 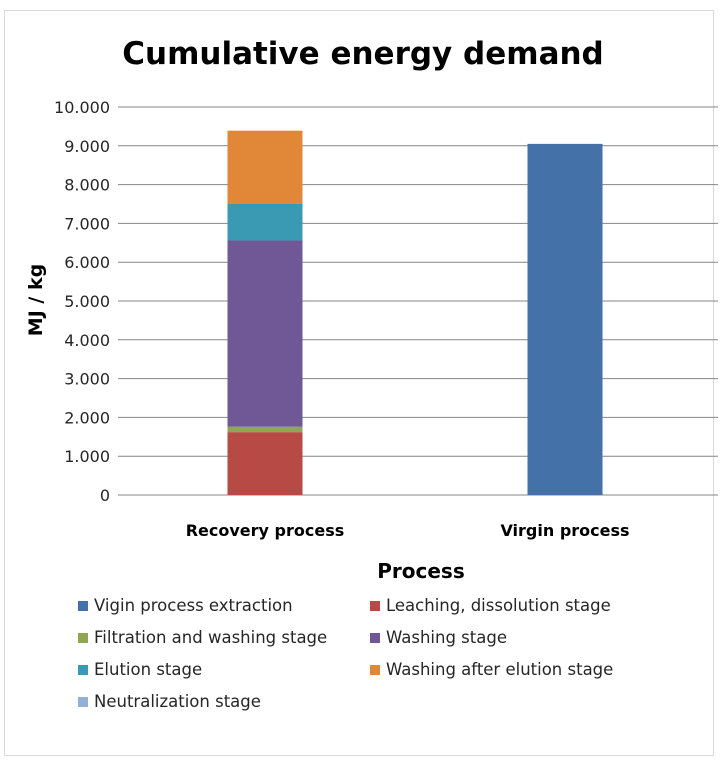 I want to click on legend-item: Leaching, dissolution stage, so click(x=490, y=605).